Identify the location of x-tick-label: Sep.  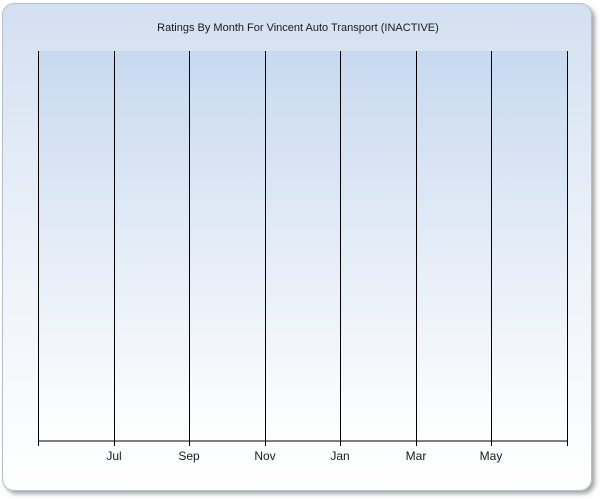
(189, 456).